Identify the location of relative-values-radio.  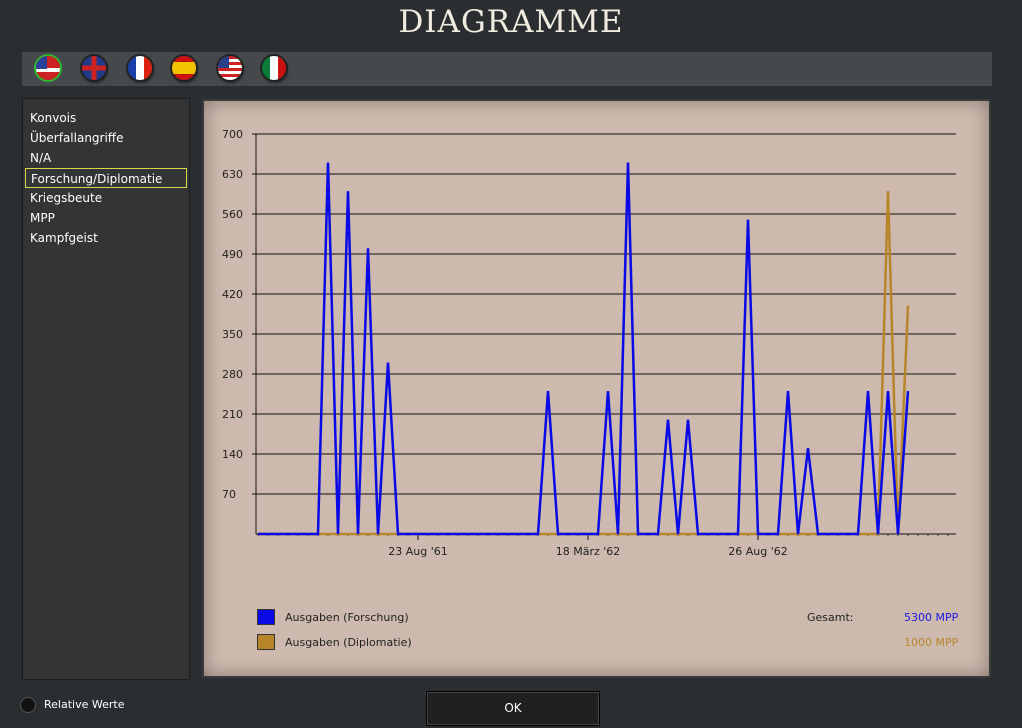
(28, 705).